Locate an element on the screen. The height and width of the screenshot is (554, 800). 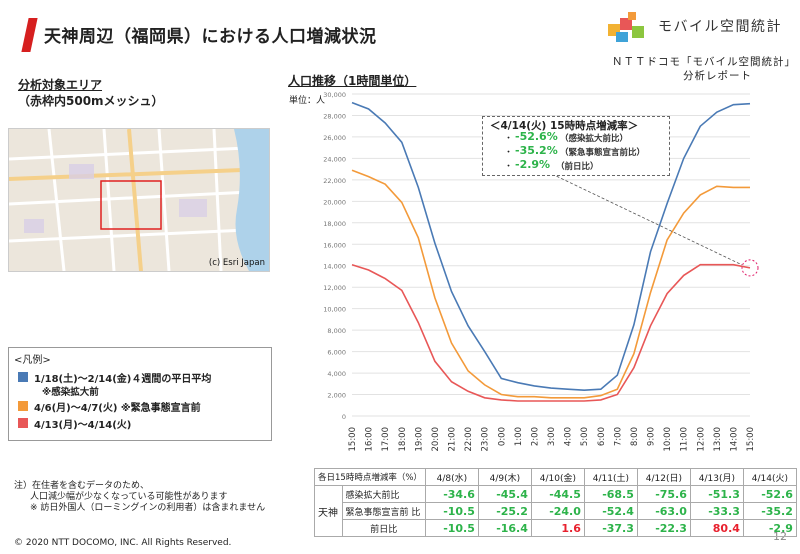
table-header-cell: 4/10(金) is located at coordinates (557, 477).